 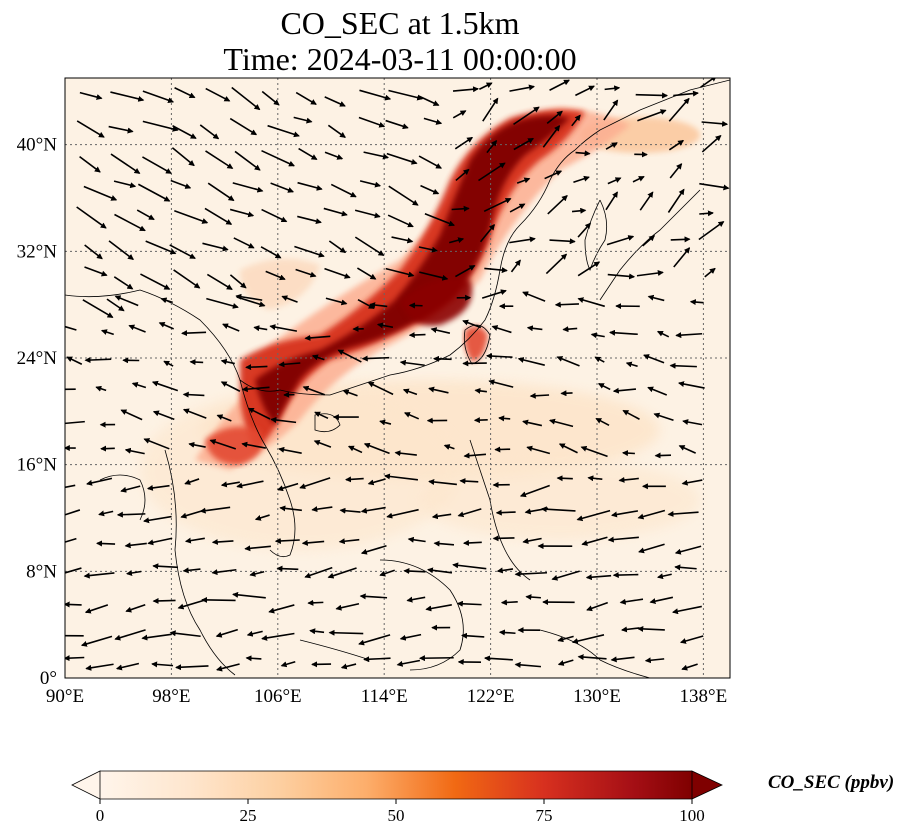 I want to click on lon-tick-label: 98°E, so click(x=171, y=696).